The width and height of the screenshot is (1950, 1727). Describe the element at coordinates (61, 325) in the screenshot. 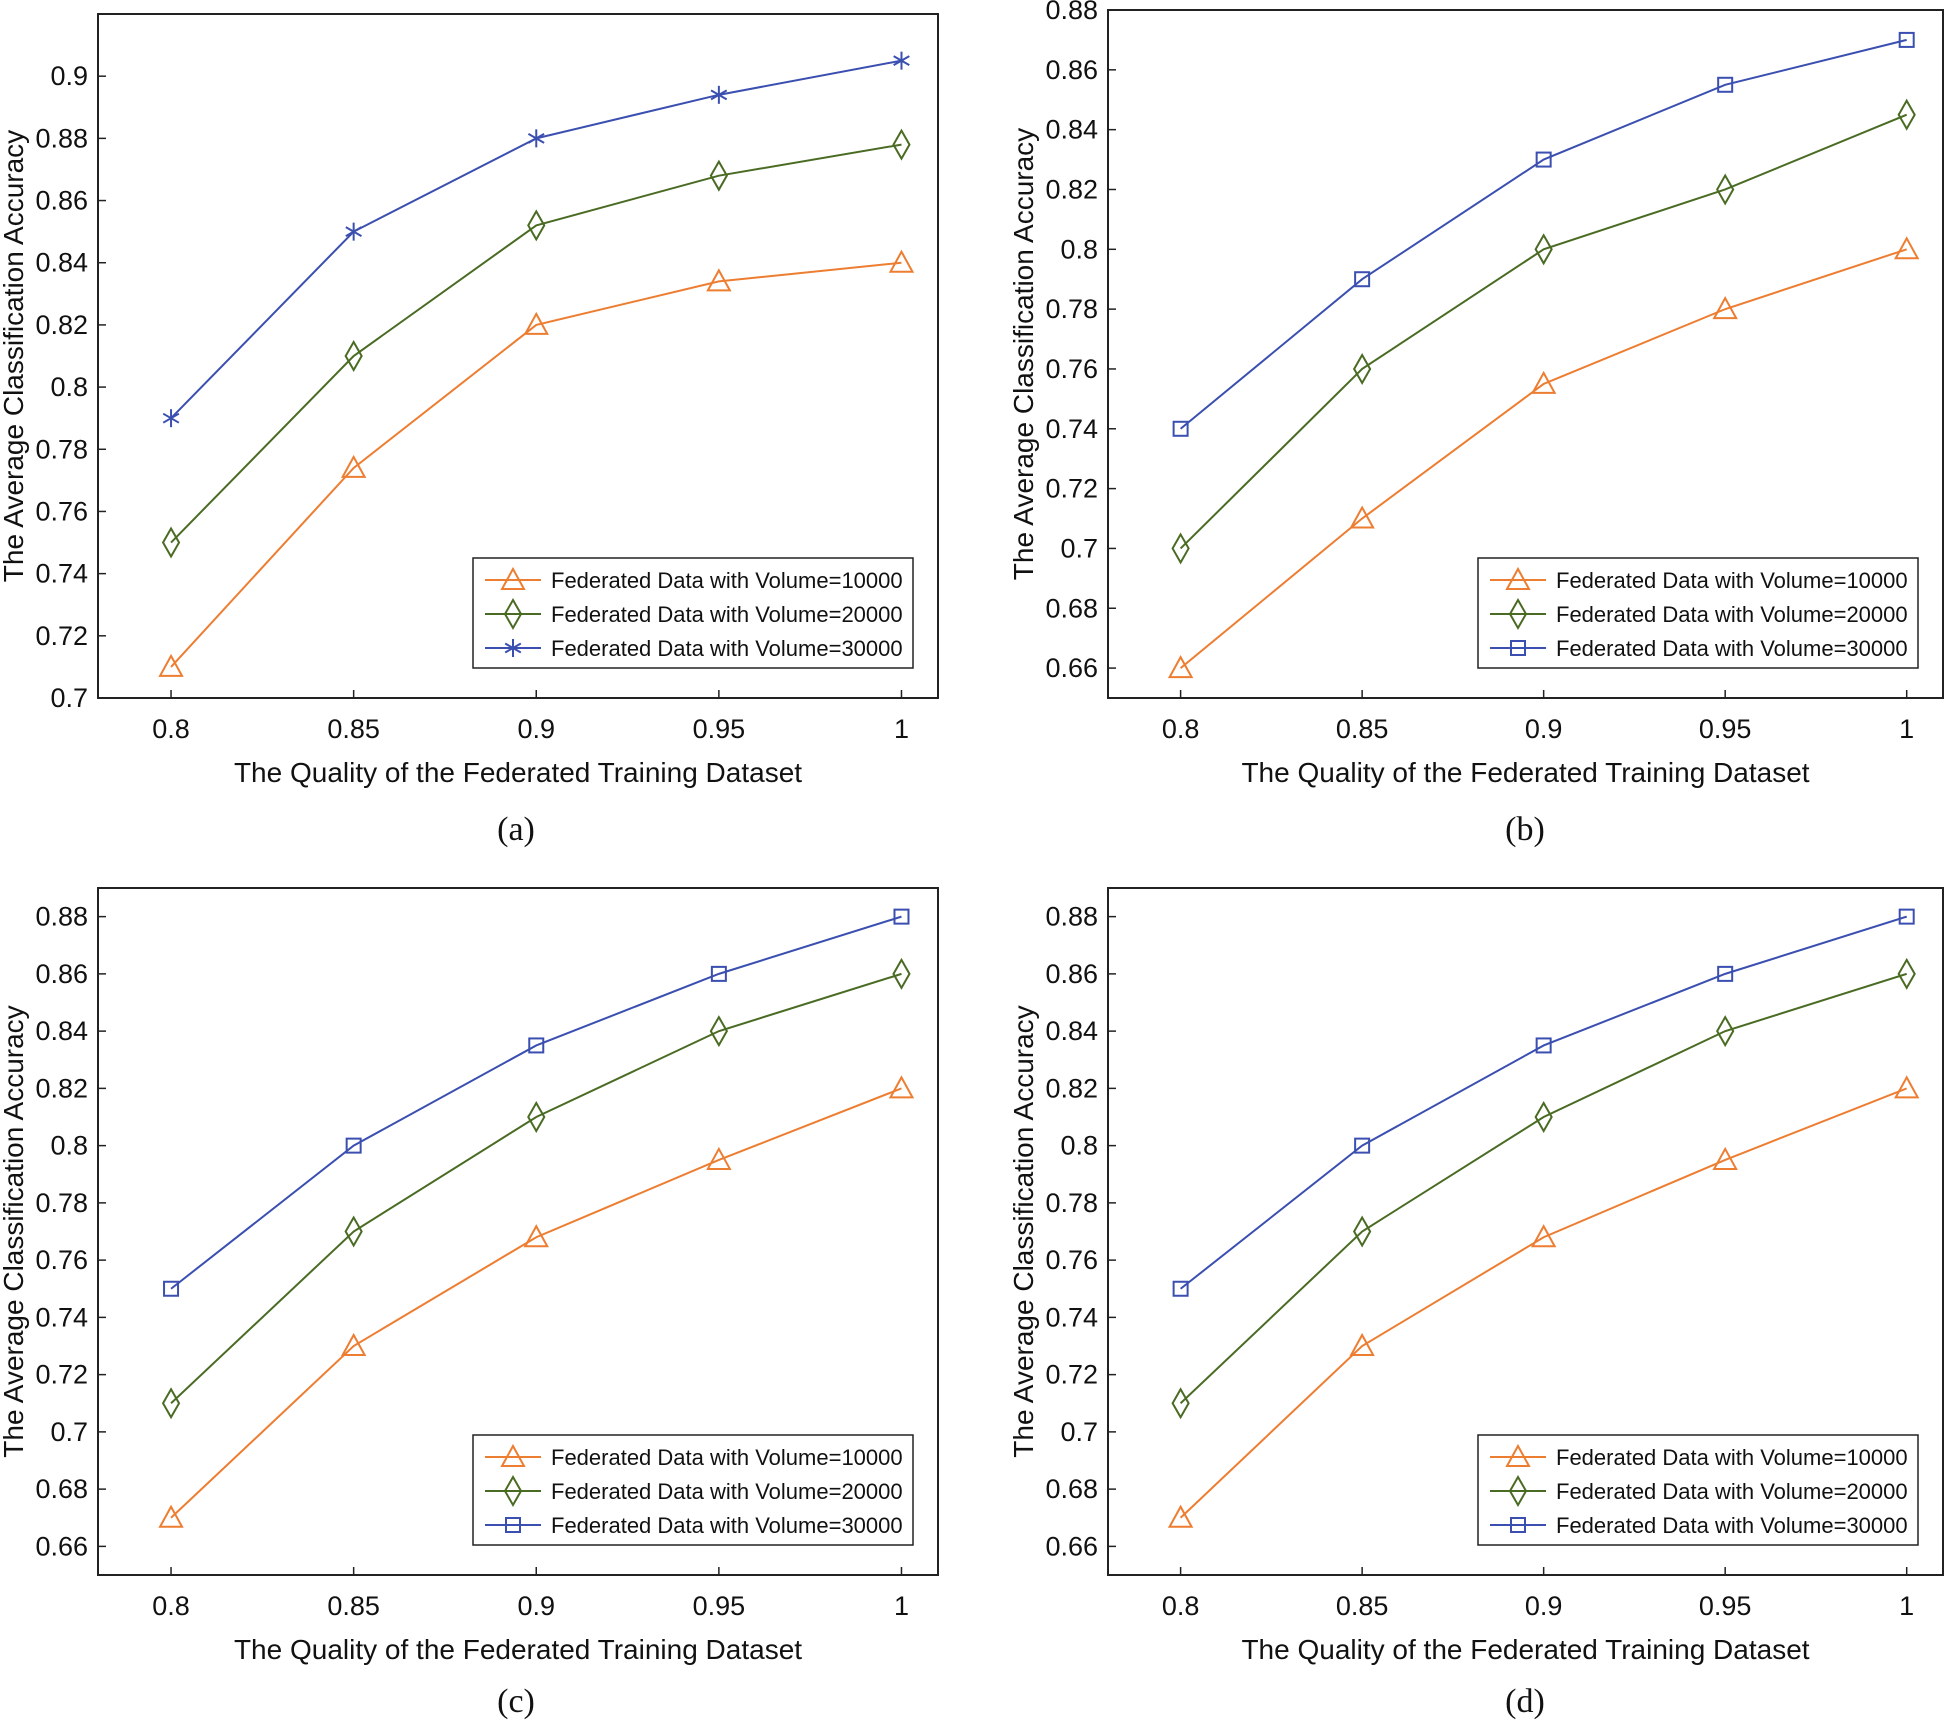

I see `y-tick-label: 0.82` at that location.